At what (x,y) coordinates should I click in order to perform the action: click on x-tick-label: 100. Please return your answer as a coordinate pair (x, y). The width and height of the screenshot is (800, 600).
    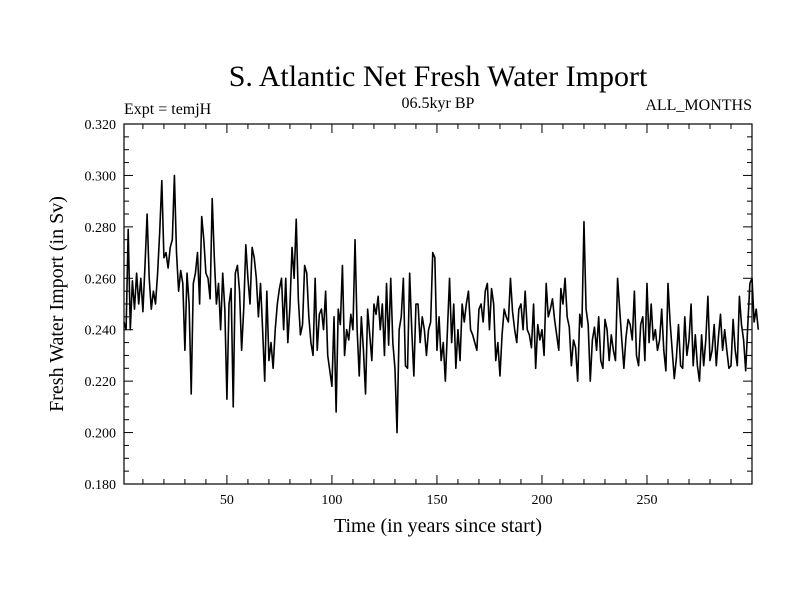
    Looking at the image, I should click on (331, 500).